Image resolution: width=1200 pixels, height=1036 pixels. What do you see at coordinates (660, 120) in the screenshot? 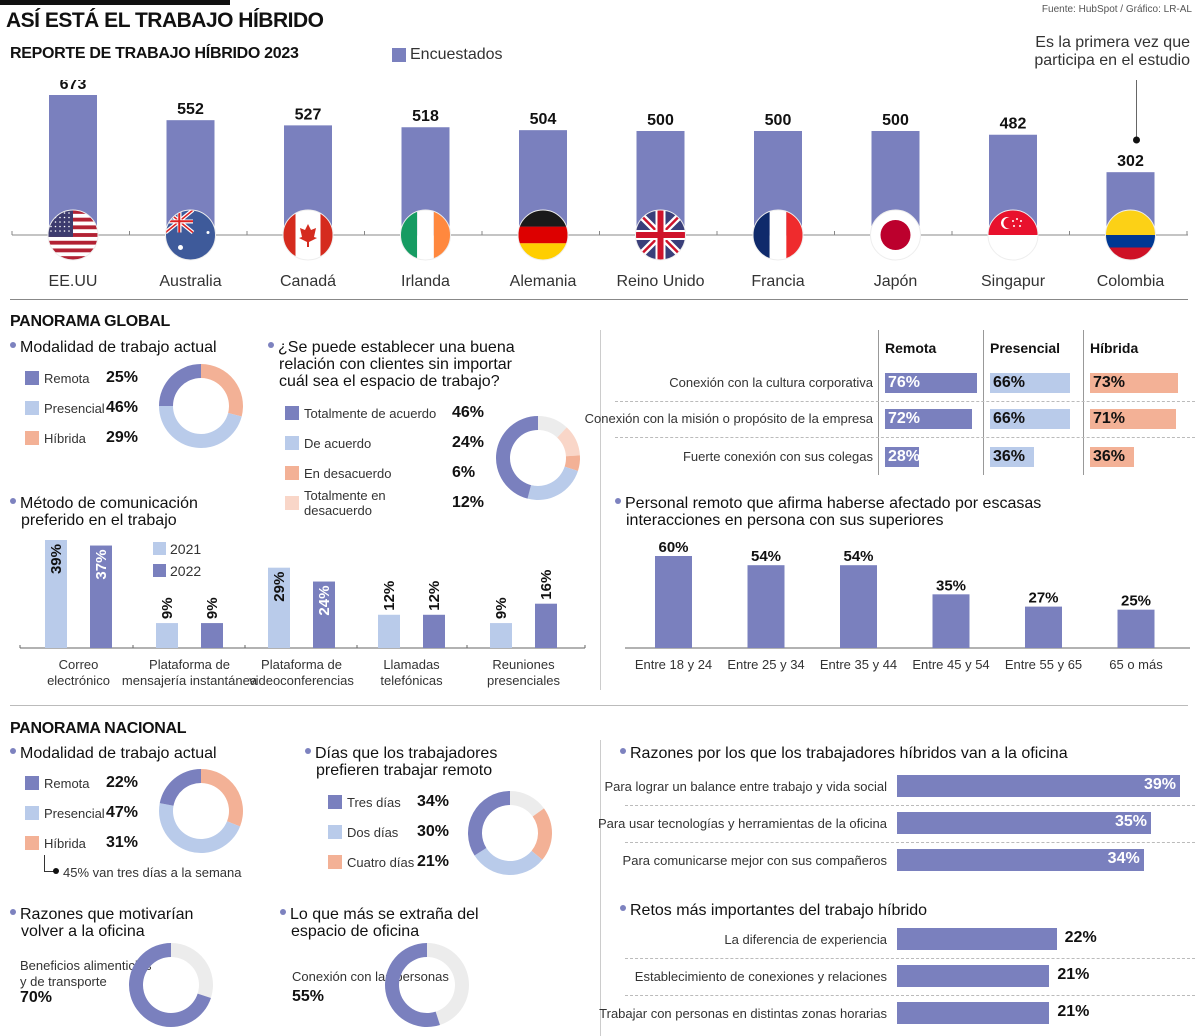
I see `bar-value-label: 500` at bounding box center [660, 120].